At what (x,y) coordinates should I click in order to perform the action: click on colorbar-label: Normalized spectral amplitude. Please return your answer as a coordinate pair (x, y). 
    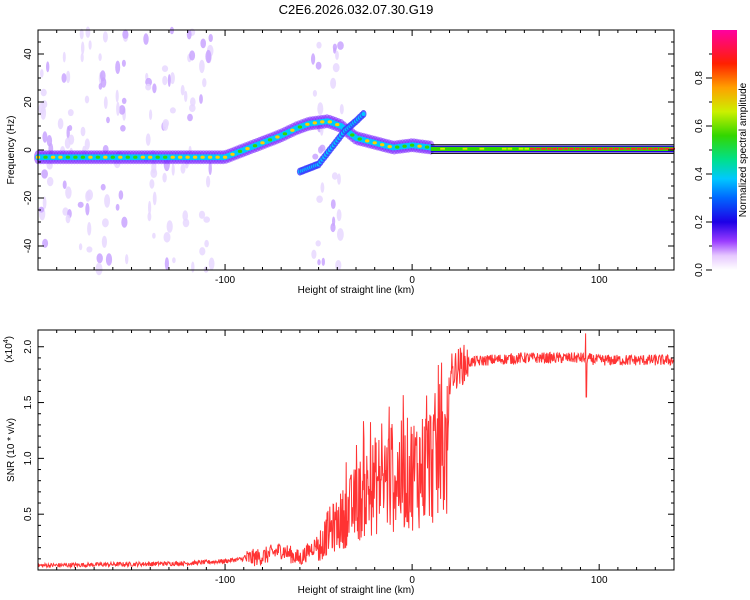
    Looking at the image, I should click on (743, 149).